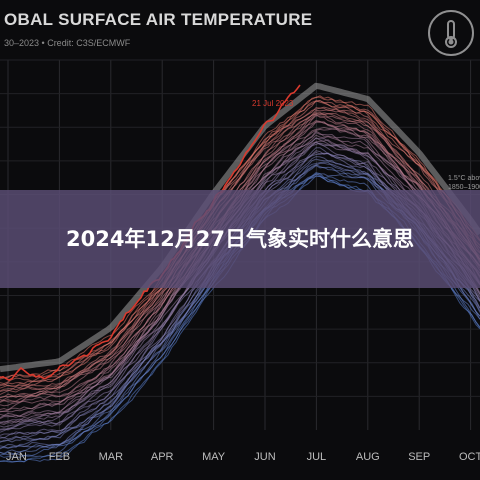  Describe the element at coordinates (317, 457) in the screenshot. I see `x-tick-label: JUL` at that location.